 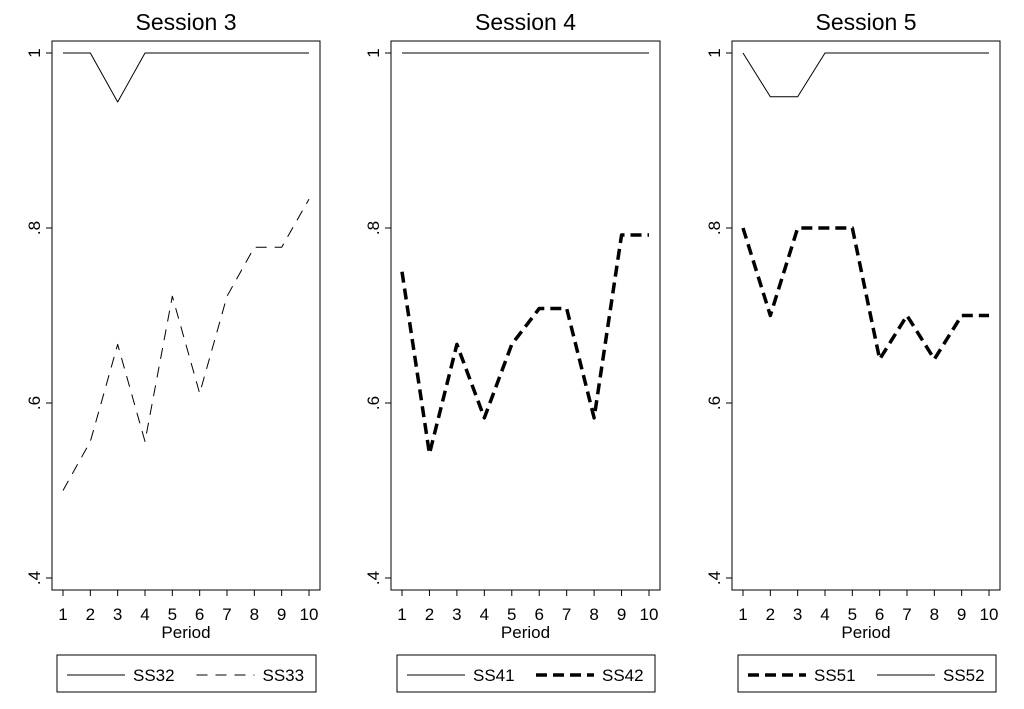 What do you see at coordinates (284, 675) in the screenshot?
I see `legend-label: SS33` at bounding box center [284, 675].